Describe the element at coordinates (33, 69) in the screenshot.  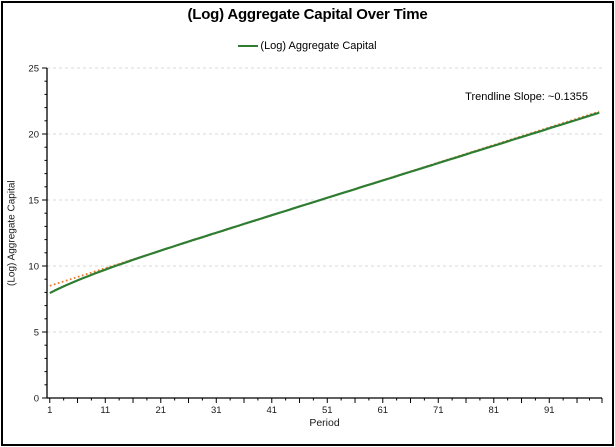
I see `y-tick-label-25: 25` at that location.